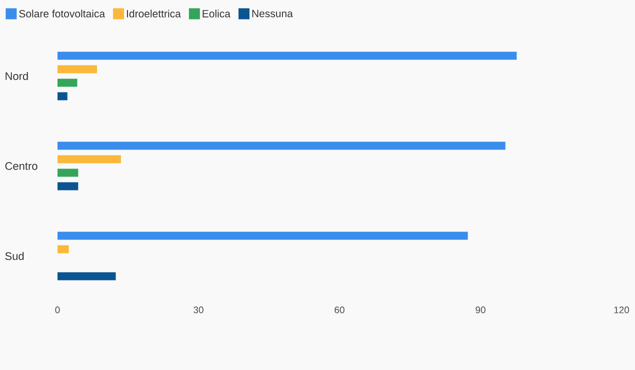  Describe the element at coordinates (622, 310) in the screenshot. I see `x-tick-label: 120` at that location.